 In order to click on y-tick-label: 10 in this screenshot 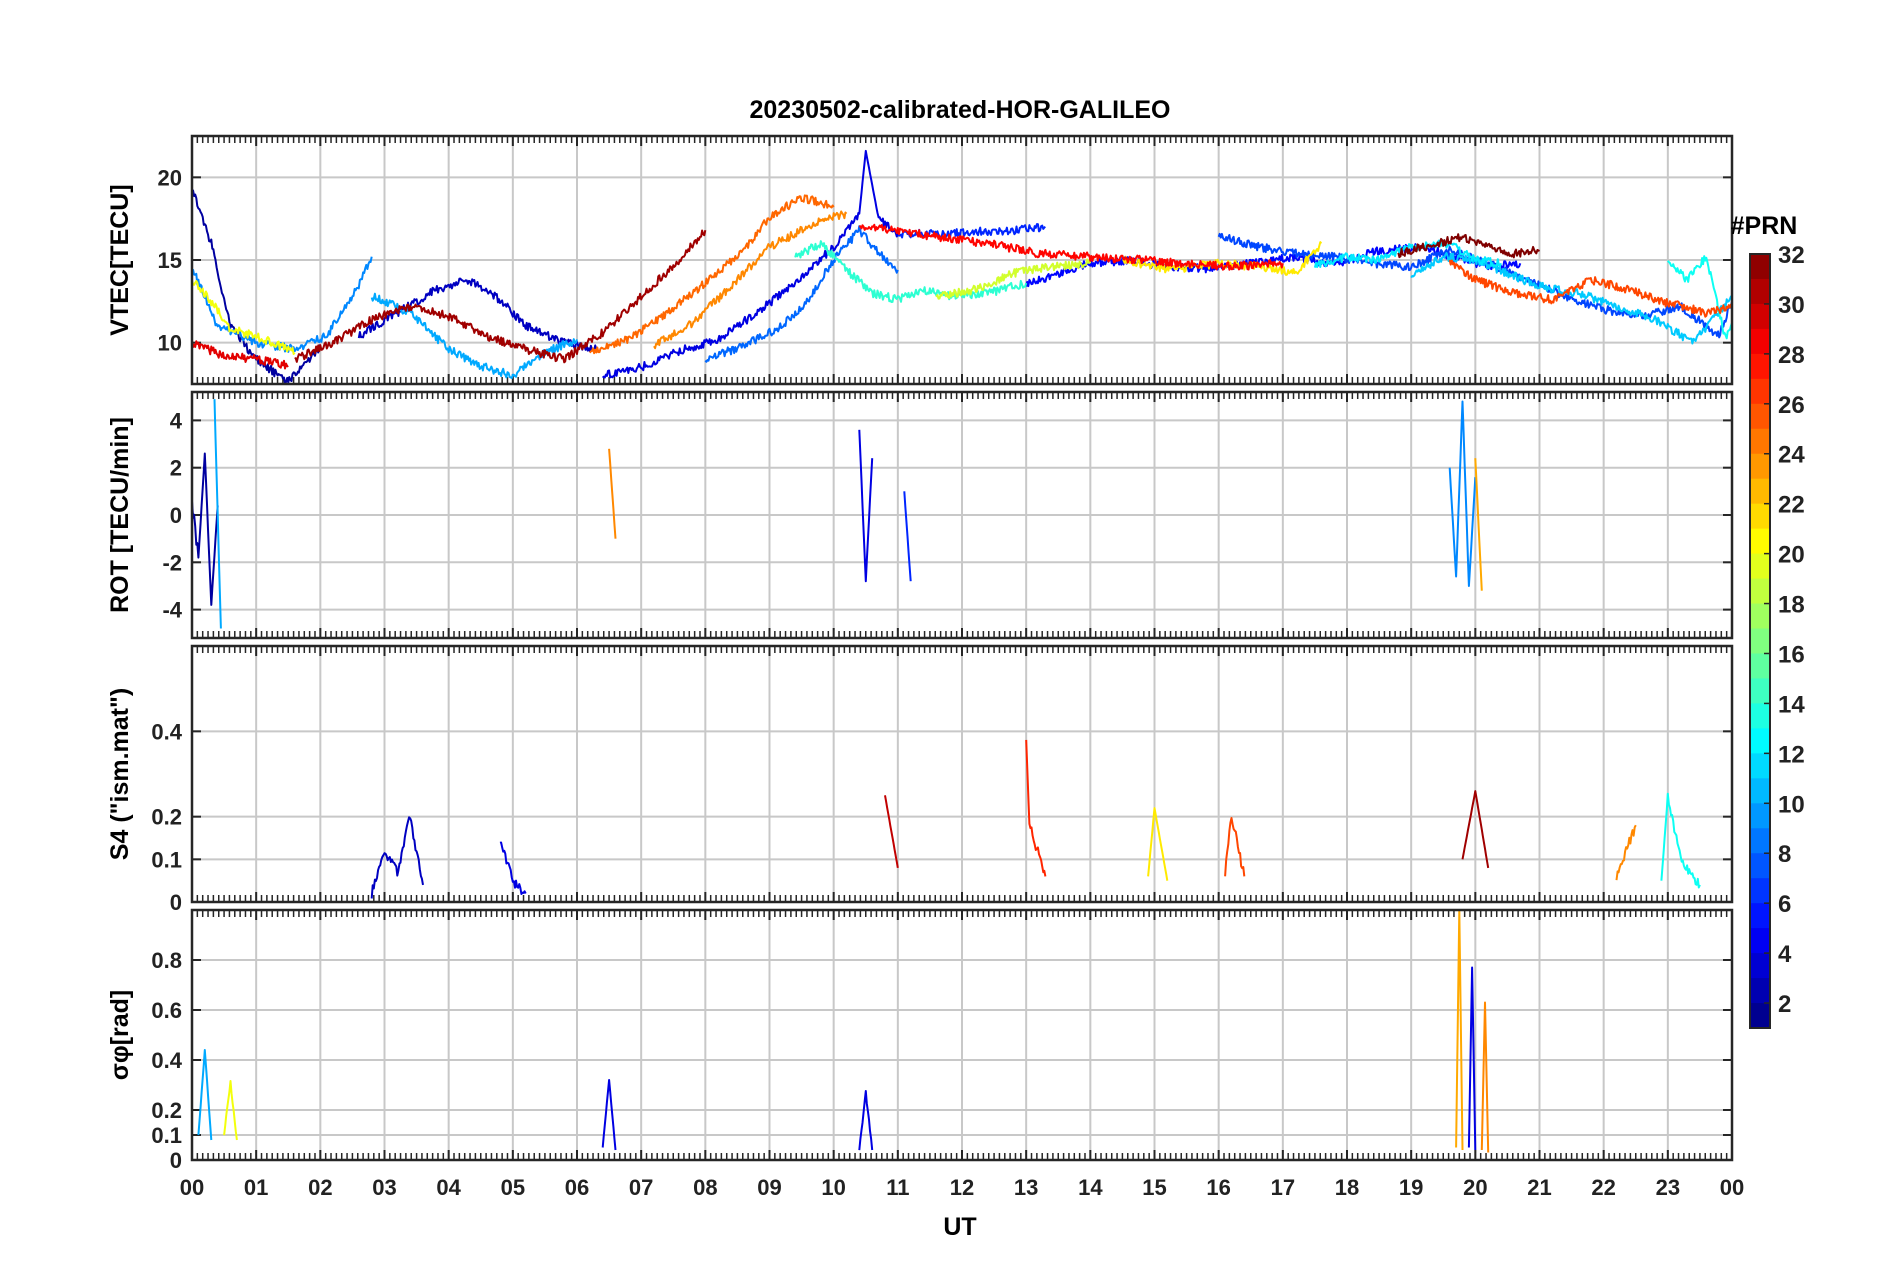, I will do `click(170, 343)`.